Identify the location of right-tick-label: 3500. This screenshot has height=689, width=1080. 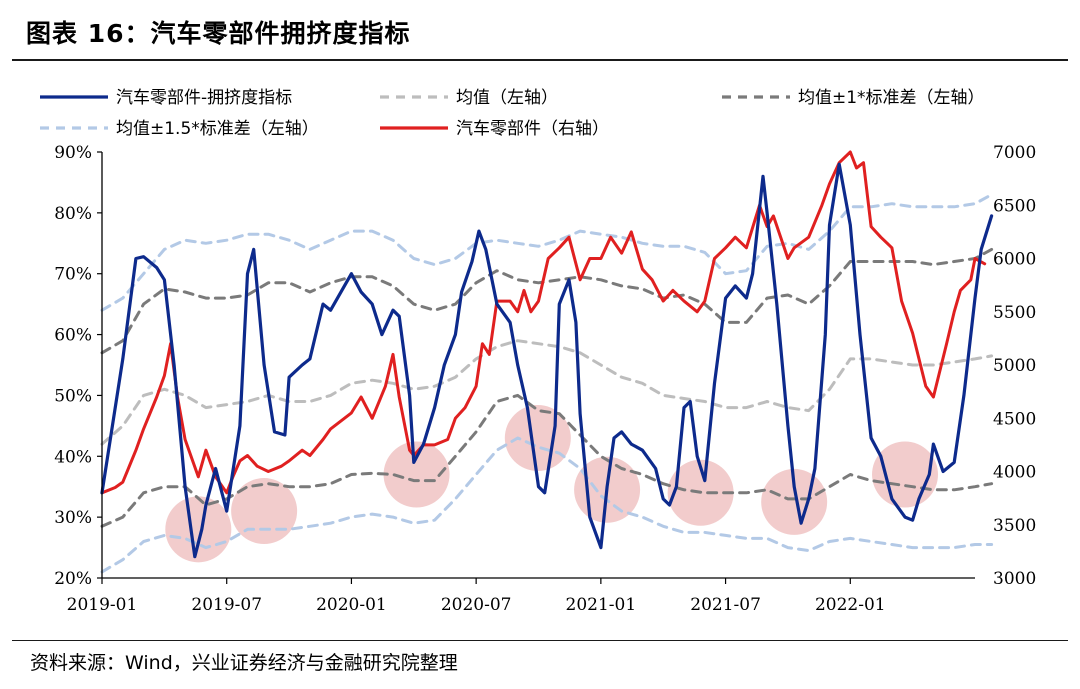
(1014, 526).